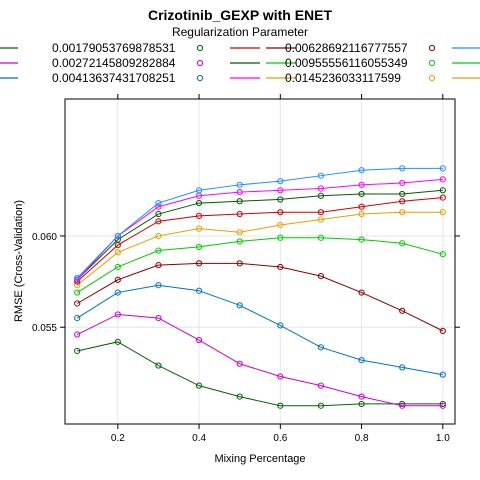 The height and width of the screenshot is (480, 480). I want to click on y-tick-label: 0.060, so click(44, 237).